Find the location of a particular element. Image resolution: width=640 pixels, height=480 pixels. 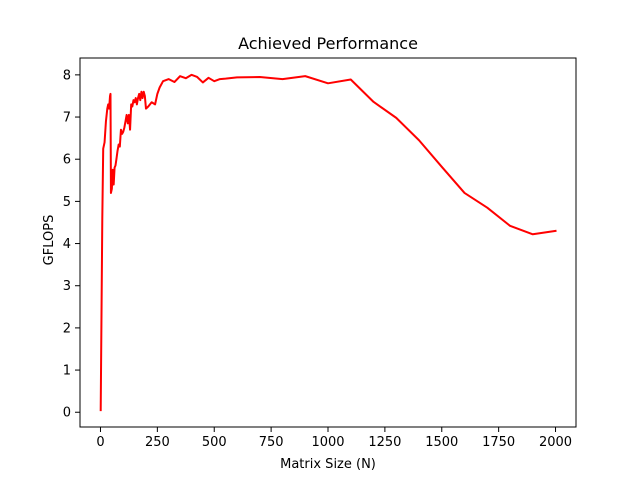

x-tick-label: 1000 is located at coordinates (327, 442).